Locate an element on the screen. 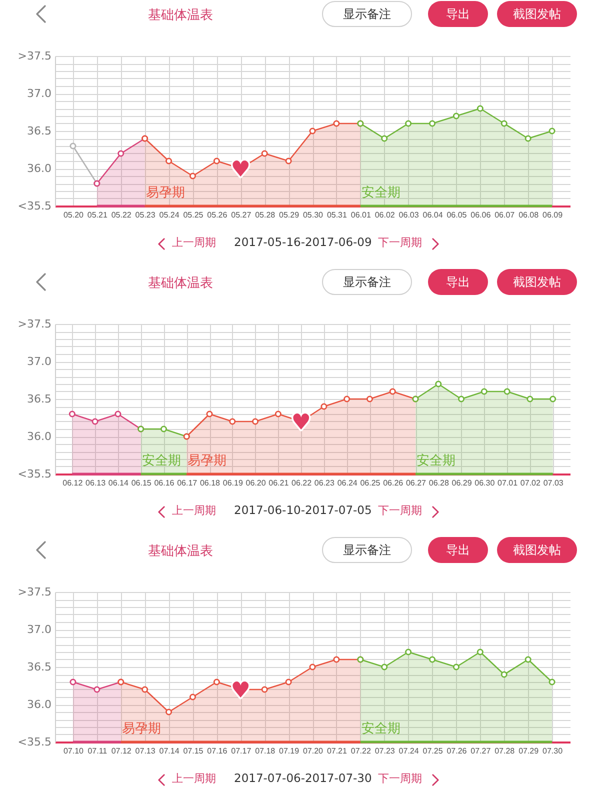 The height and width of the screenshot is (800, 600). x-tick-label: 05.26 is located at coordinates (217, 215).